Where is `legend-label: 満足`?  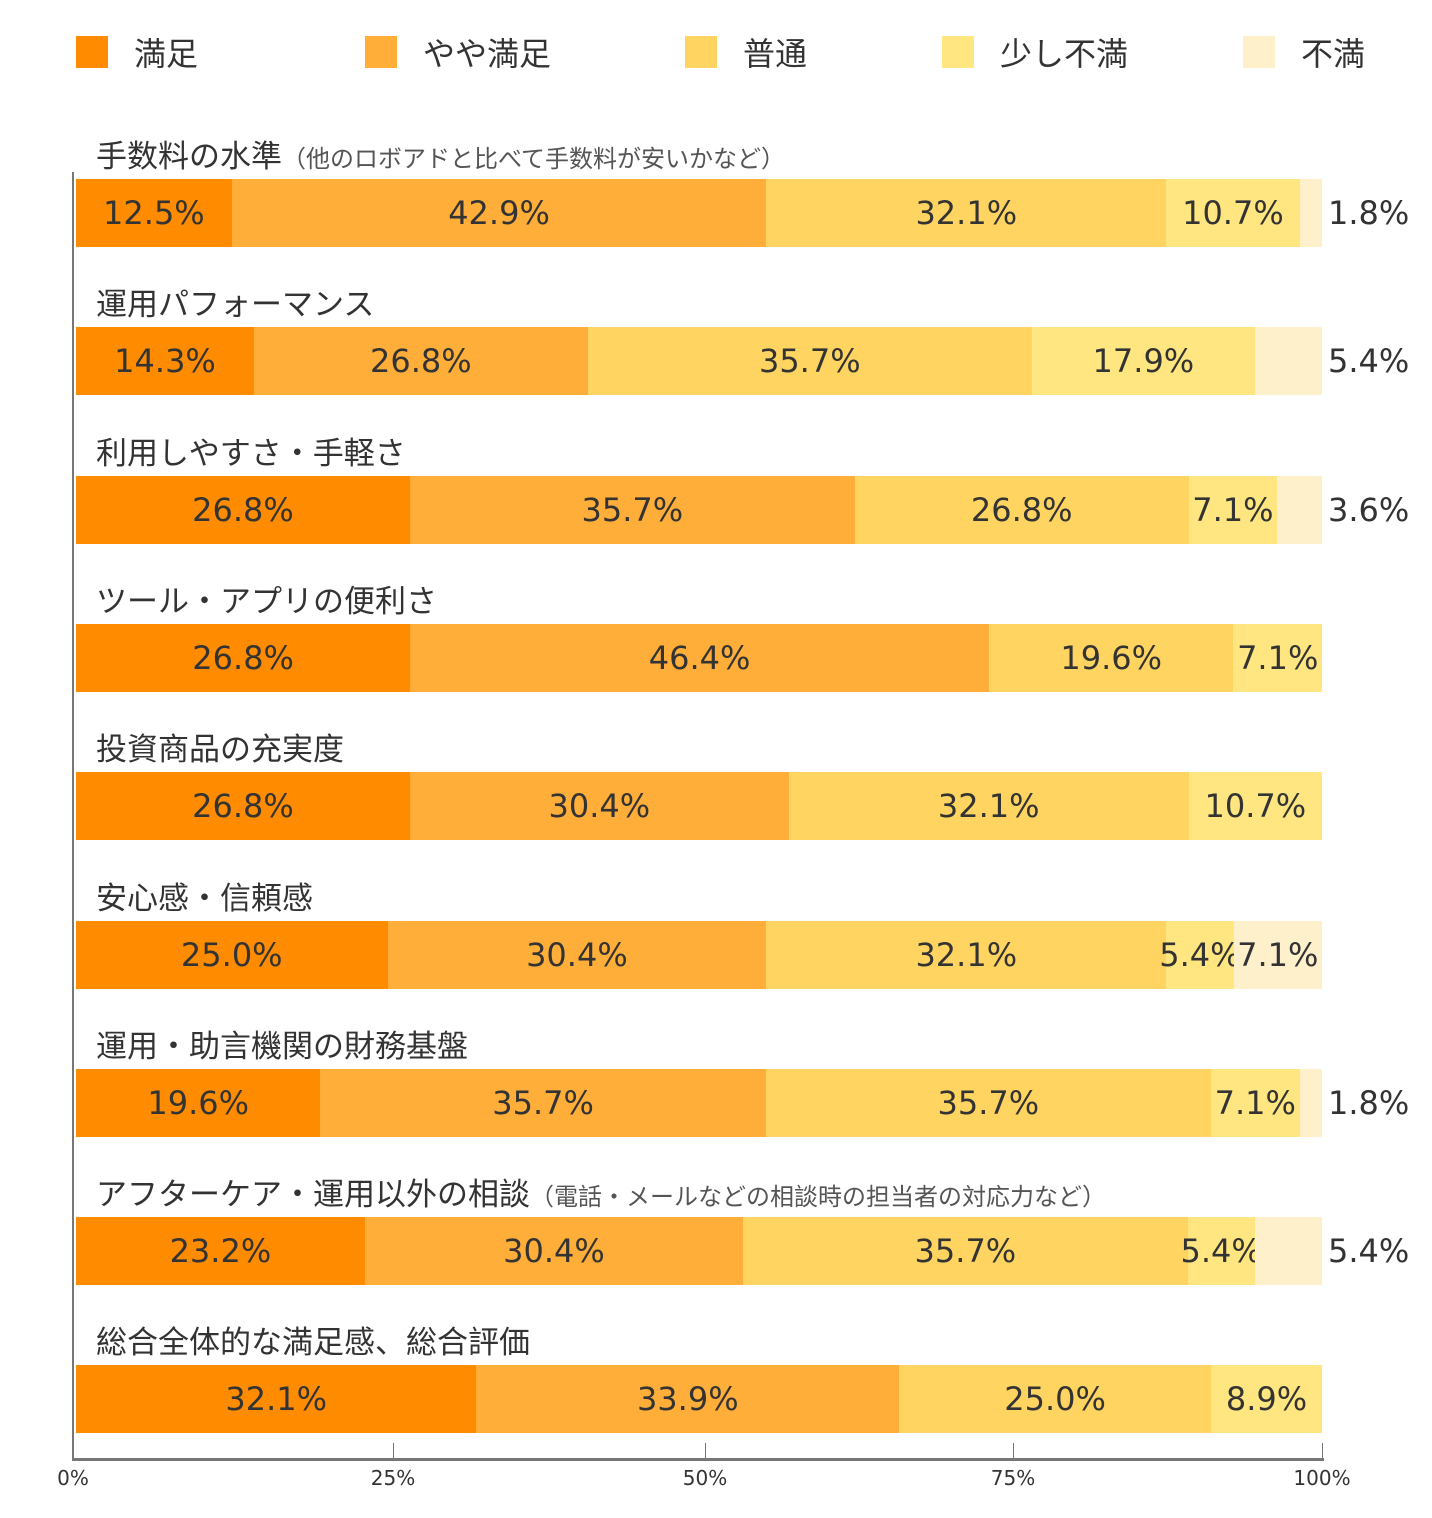
legend-label: 満足 is located at coordinates (166, 54).